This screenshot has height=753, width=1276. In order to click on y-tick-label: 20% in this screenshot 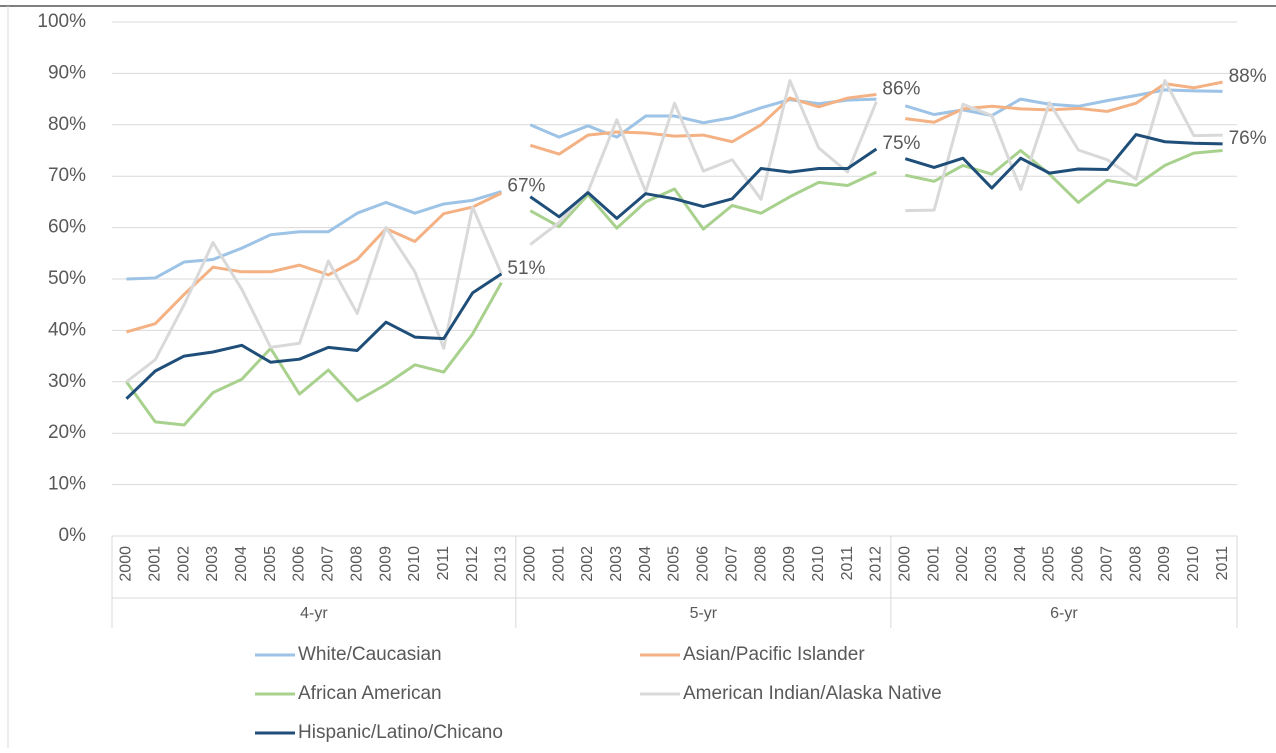, I will do `click(67, 432)`.